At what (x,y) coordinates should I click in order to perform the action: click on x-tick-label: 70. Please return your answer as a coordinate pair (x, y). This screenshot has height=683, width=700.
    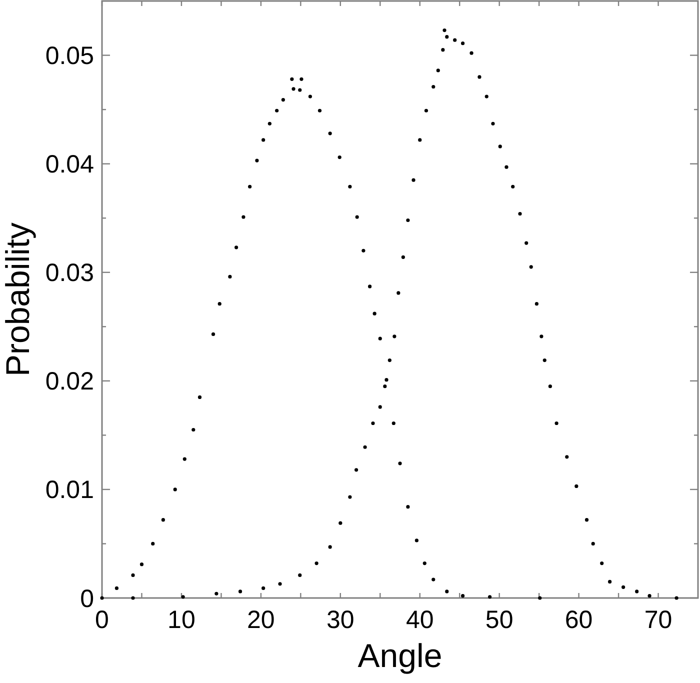
    Looking at the image, I should click on (658, 620).